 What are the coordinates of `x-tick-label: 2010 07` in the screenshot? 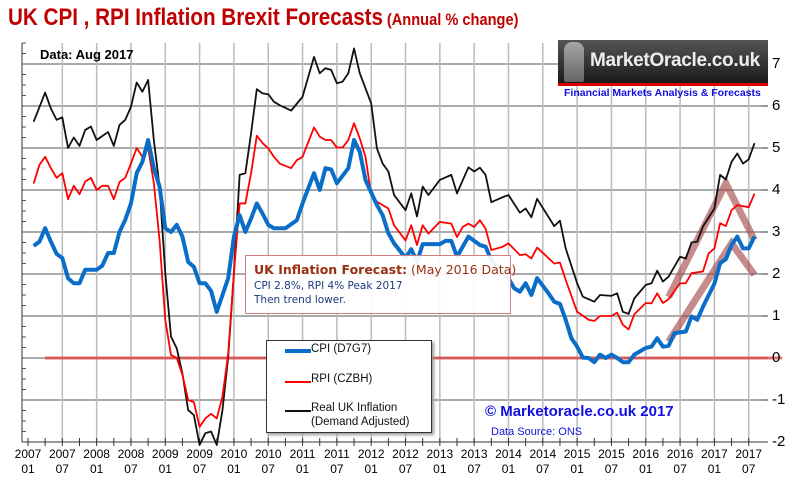 It's located at (268, 462).